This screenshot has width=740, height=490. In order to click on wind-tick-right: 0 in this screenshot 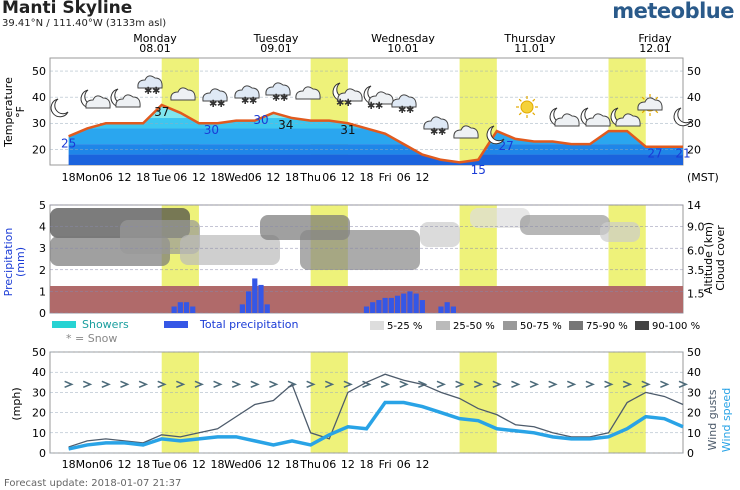, I will do `click(690, 453)`.